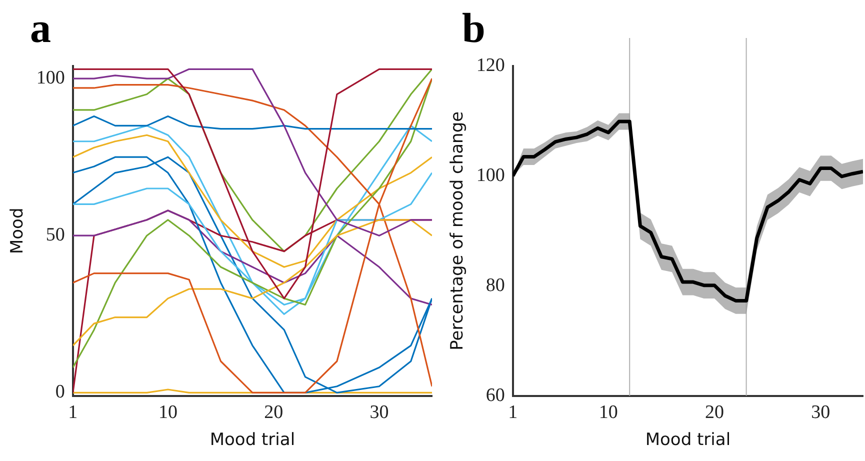 The height and width of the screenshot is (461, 865). I want to click on y-tick-label: 0, so click(60, 392).